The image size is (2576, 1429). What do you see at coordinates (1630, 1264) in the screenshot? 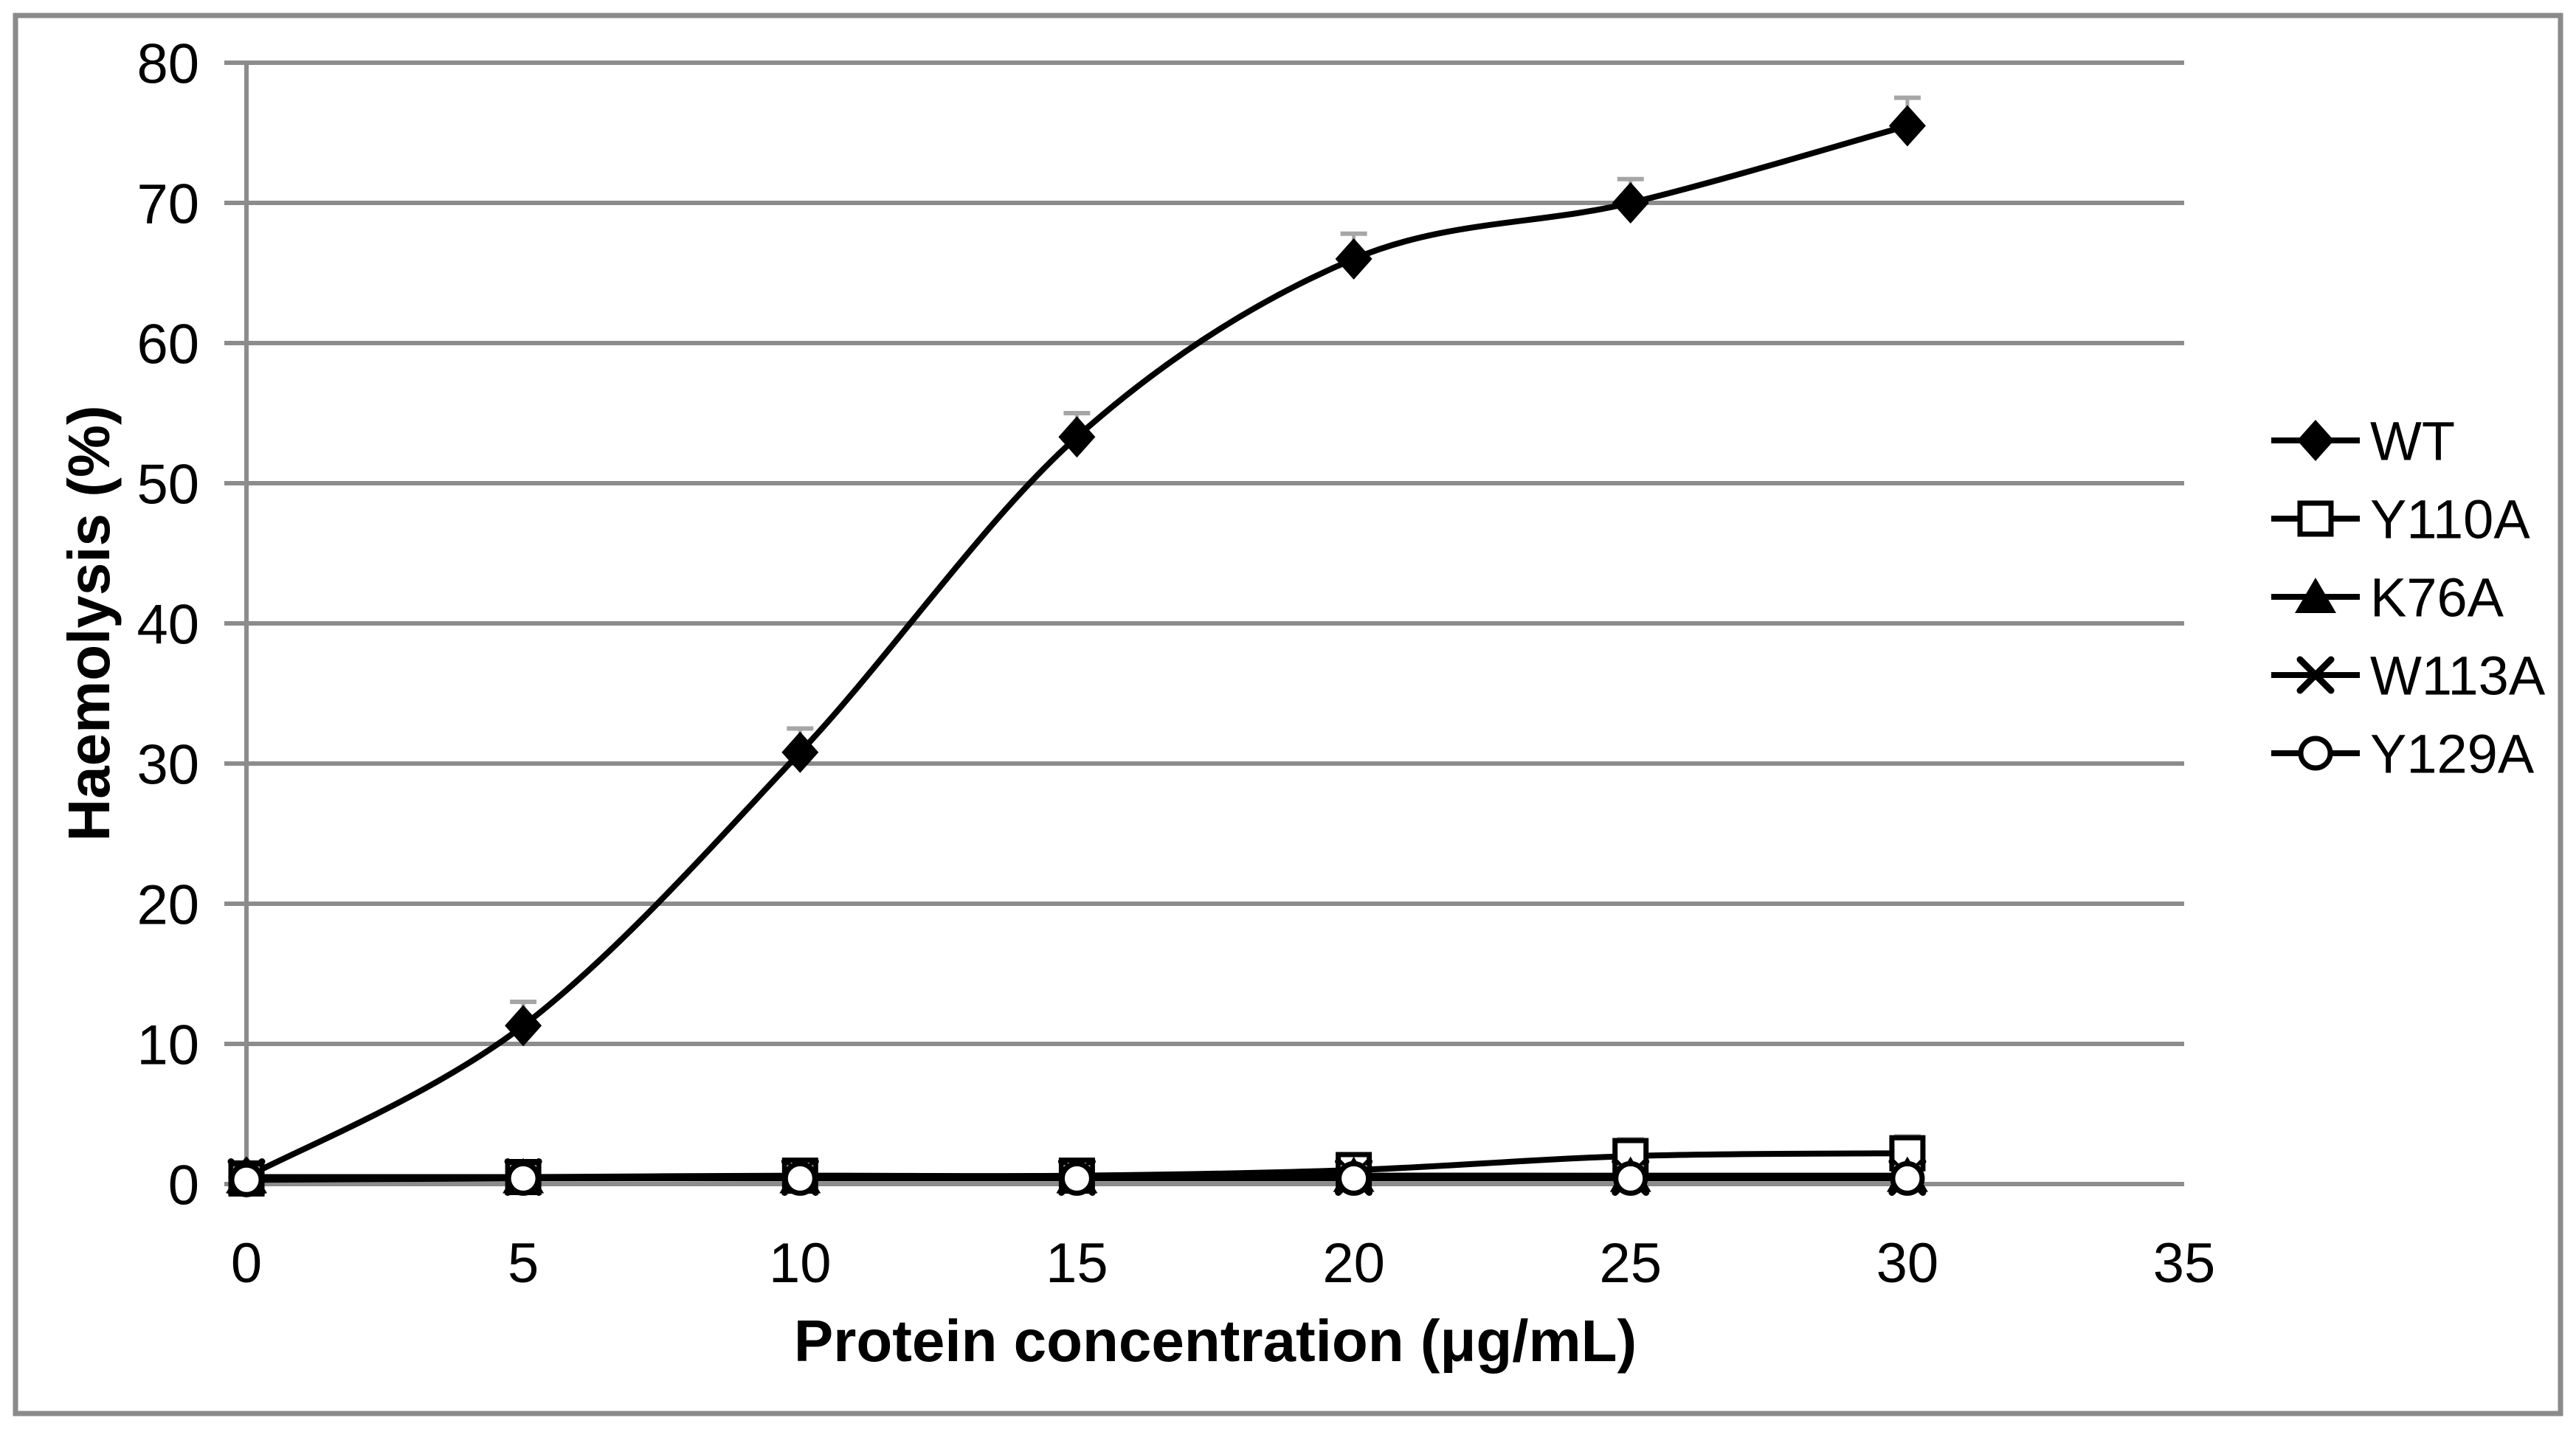
I see `x-tick-label-25: 25` at bounding box center [1630, 1264].